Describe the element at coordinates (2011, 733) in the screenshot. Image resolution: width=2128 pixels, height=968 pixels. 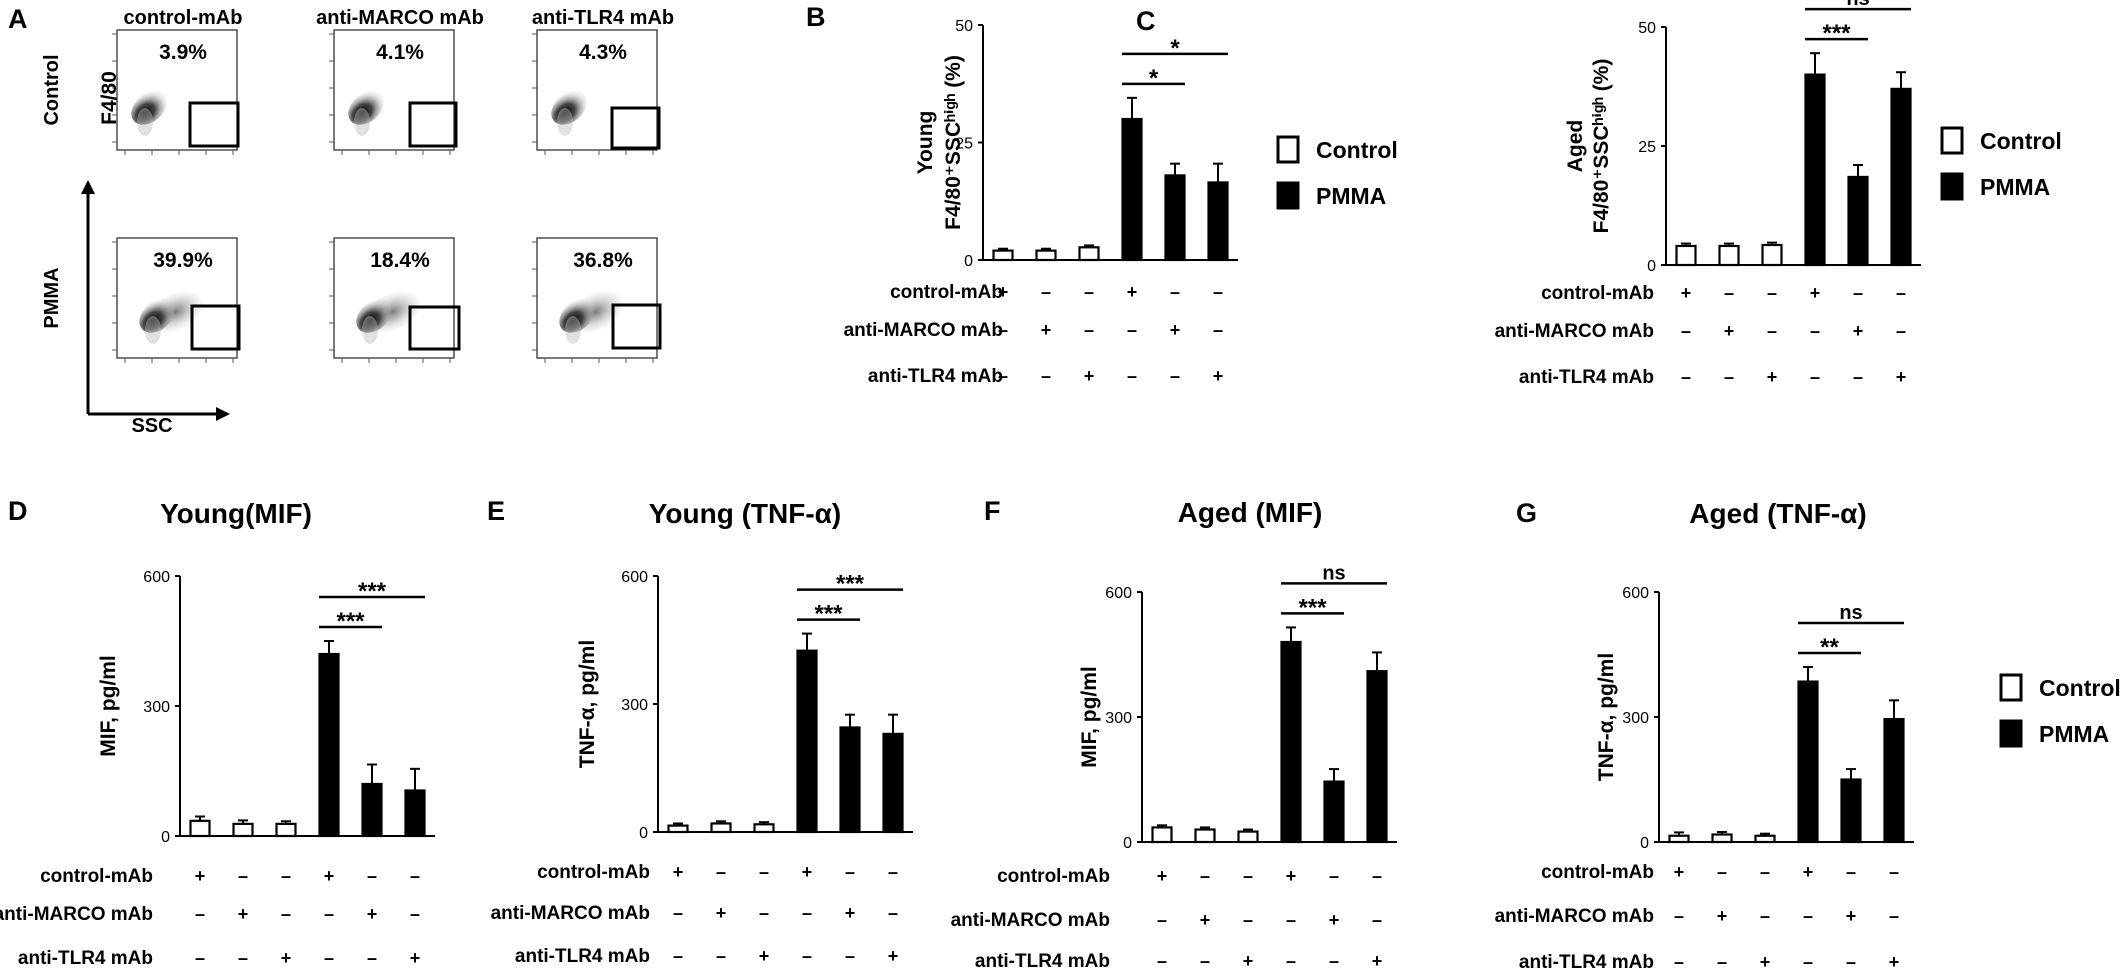
I see `legend-swatch-pmma` at that location.